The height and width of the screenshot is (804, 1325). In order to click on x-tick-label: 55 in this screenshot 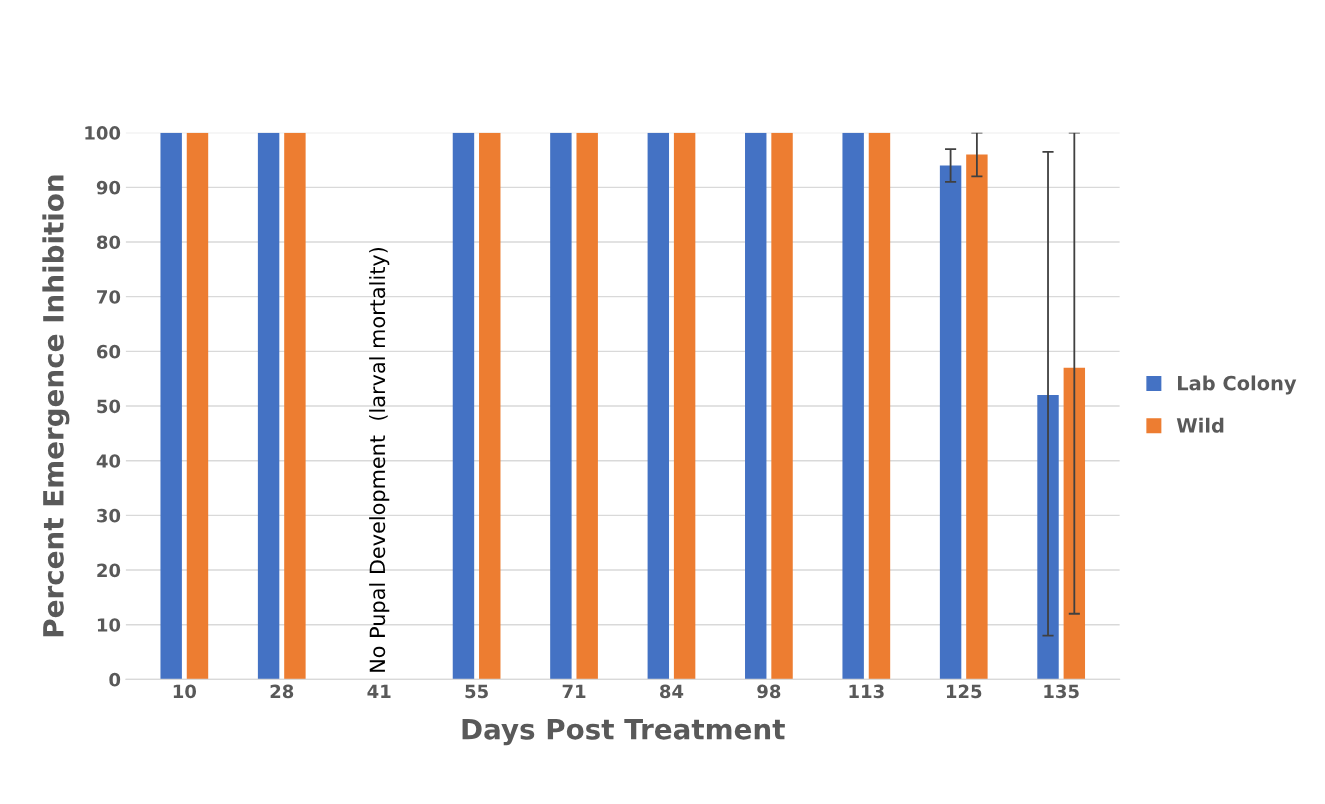, I will do `click(476, 691)`.